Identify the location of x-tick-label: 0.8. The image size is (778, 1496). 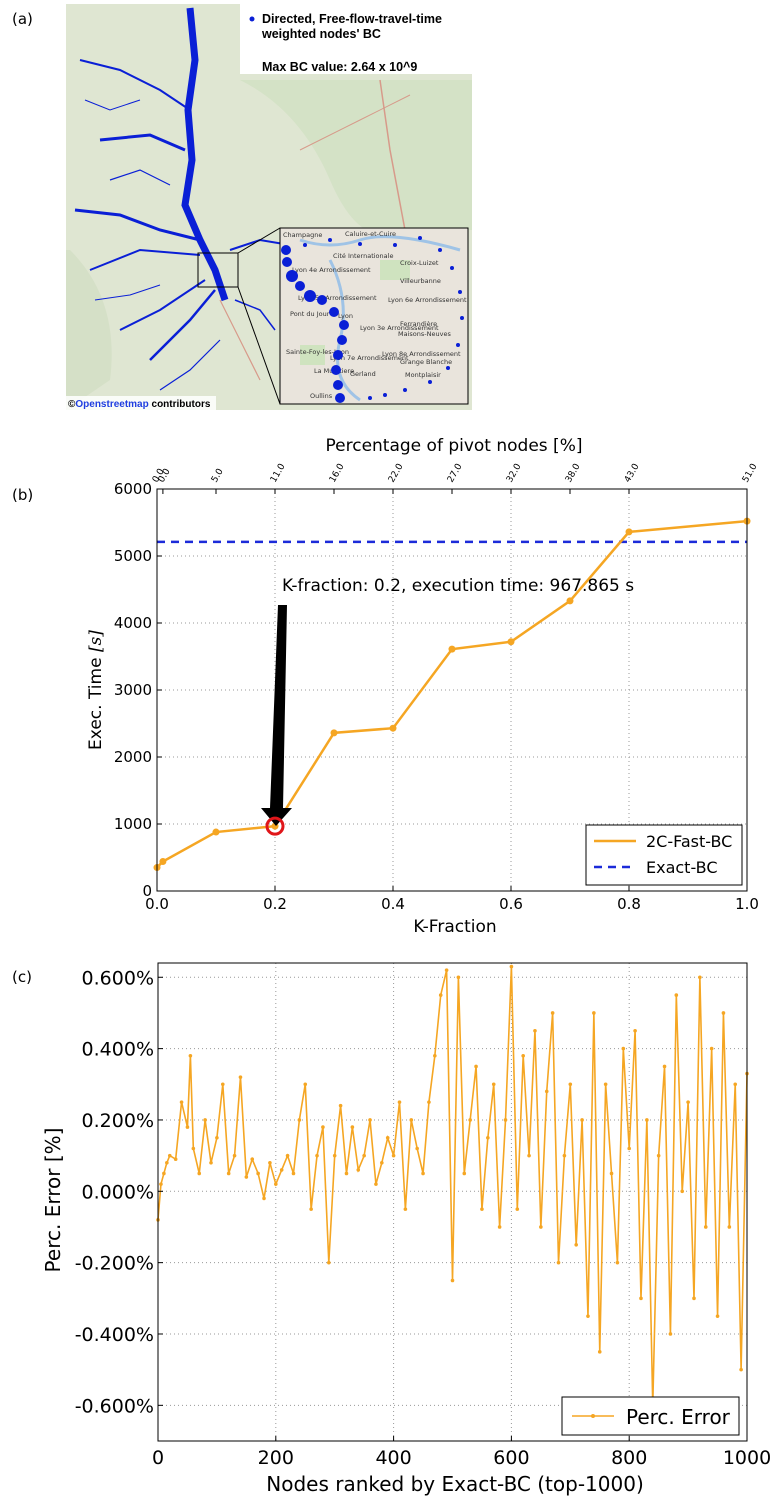
(629, 904).